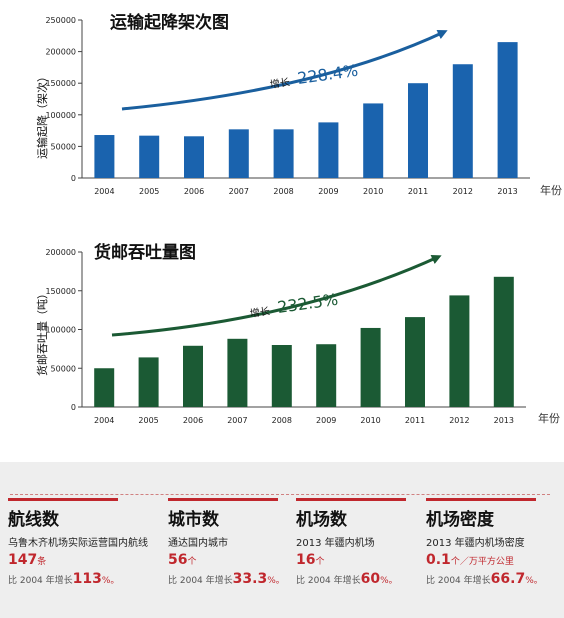 The image size is (564, 618). I want to click on stat-desc: 2013 年疆内机场密度, so click(475, 543).